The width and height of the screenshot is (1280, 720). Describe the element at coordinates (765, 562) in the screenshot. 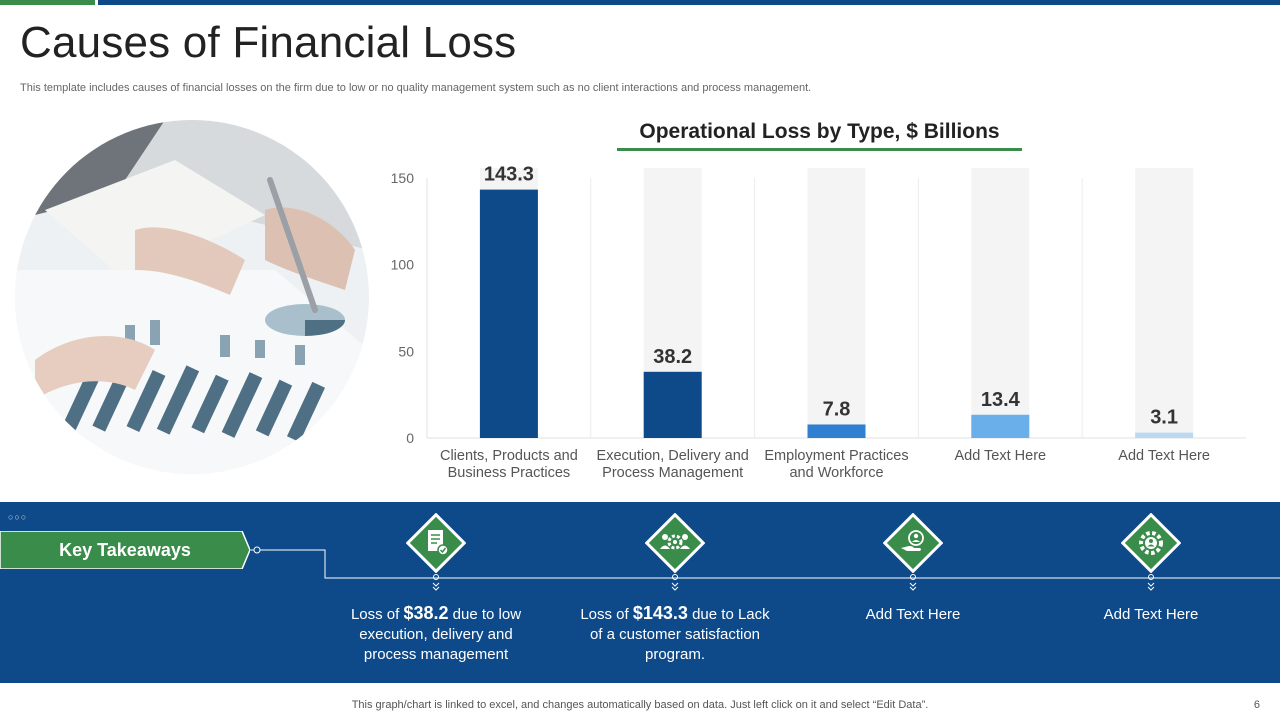

I see `takeaways-connector-line` at that location.